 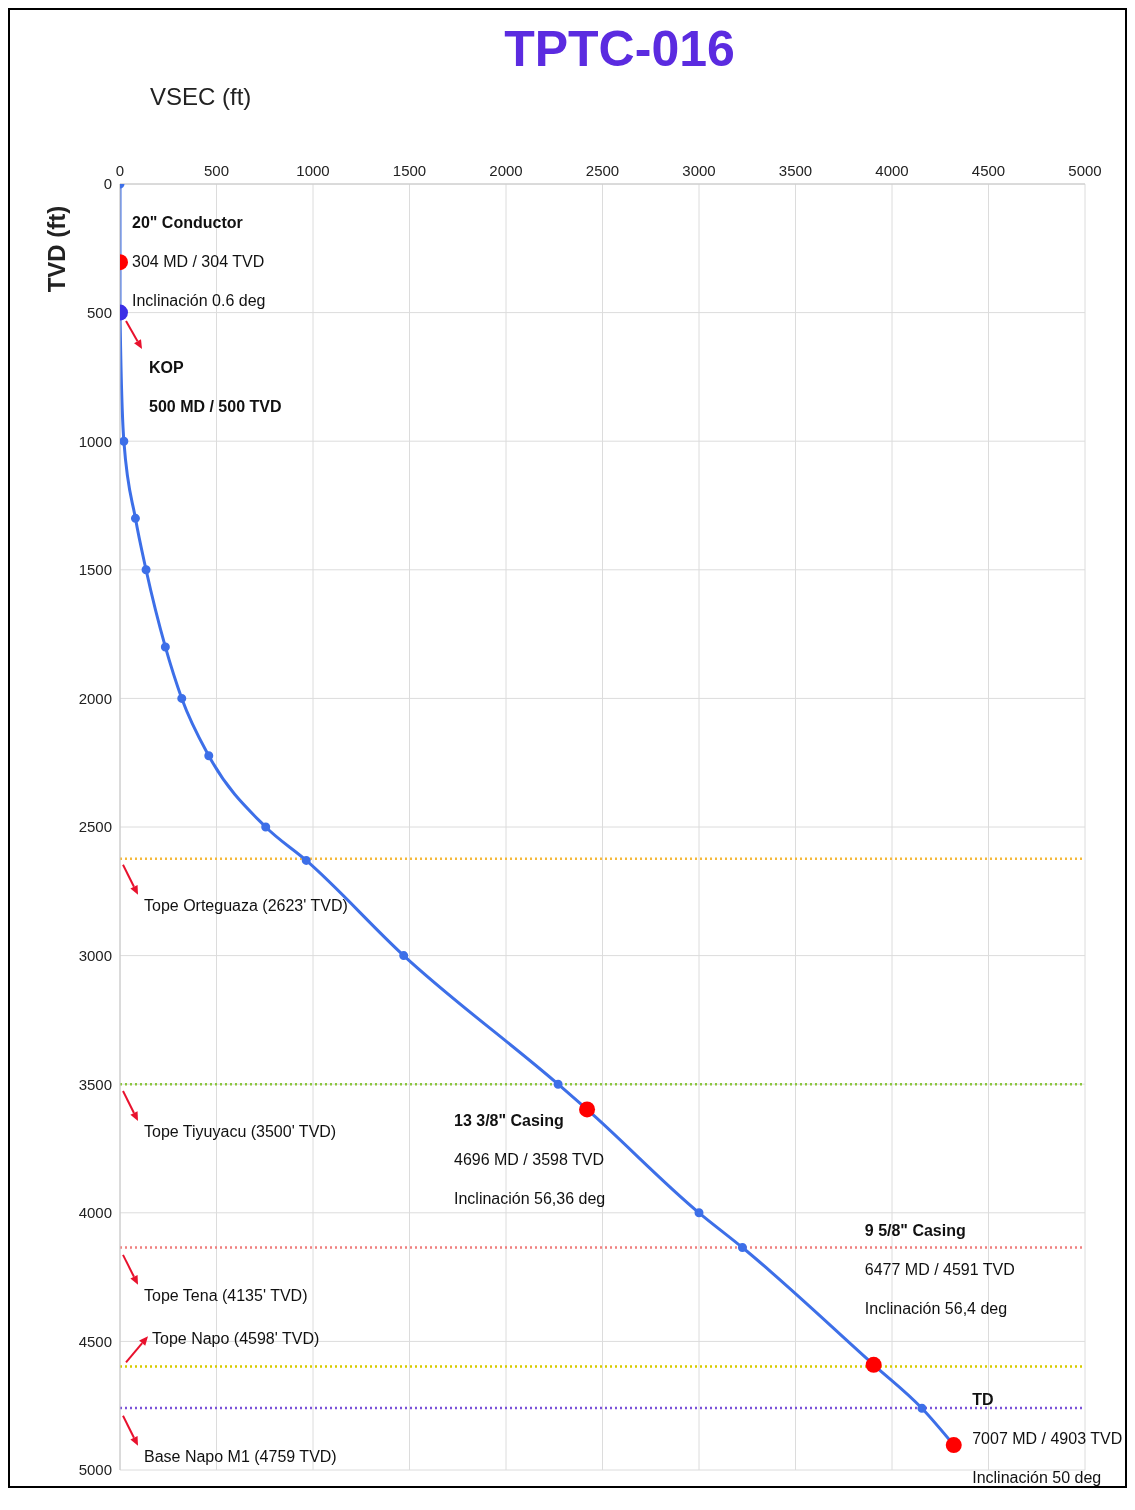 What do you see at coordinates (1047, 1438) in the screenshot?
I see `annotation: 7007 MD / 4903 TVD` at bounding box center [1047, 1438].